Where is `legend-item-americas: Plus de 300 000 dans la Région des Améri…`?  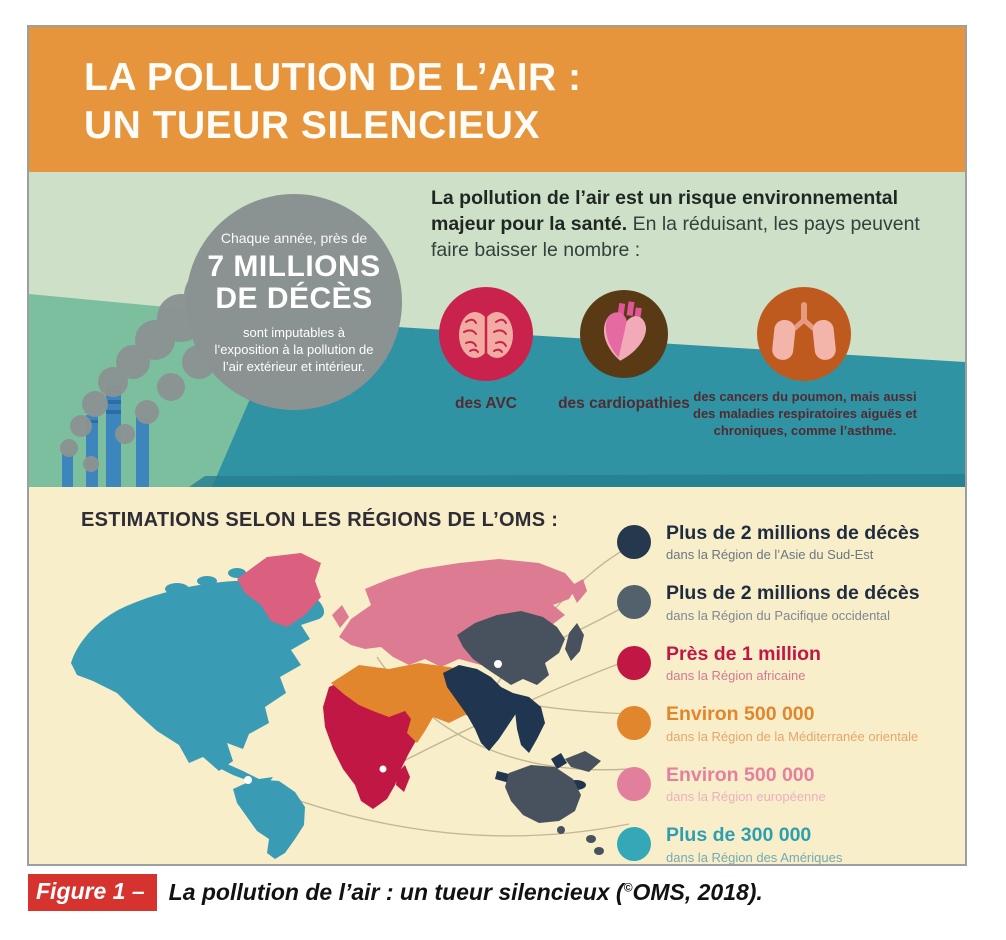 legend-item-americas: Plus de 300 000 dans la Région des Améri… is located at coordinates (791, 844).